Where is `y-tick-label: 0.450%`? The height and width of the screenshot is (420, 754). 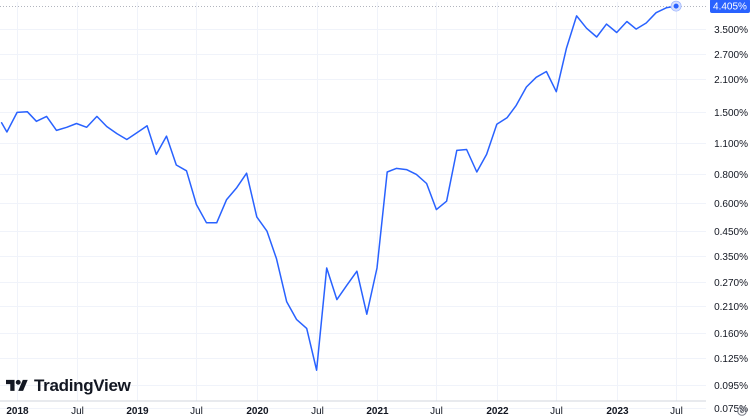
y-tick-label: 0.450% is located at coordinates (731, 232).